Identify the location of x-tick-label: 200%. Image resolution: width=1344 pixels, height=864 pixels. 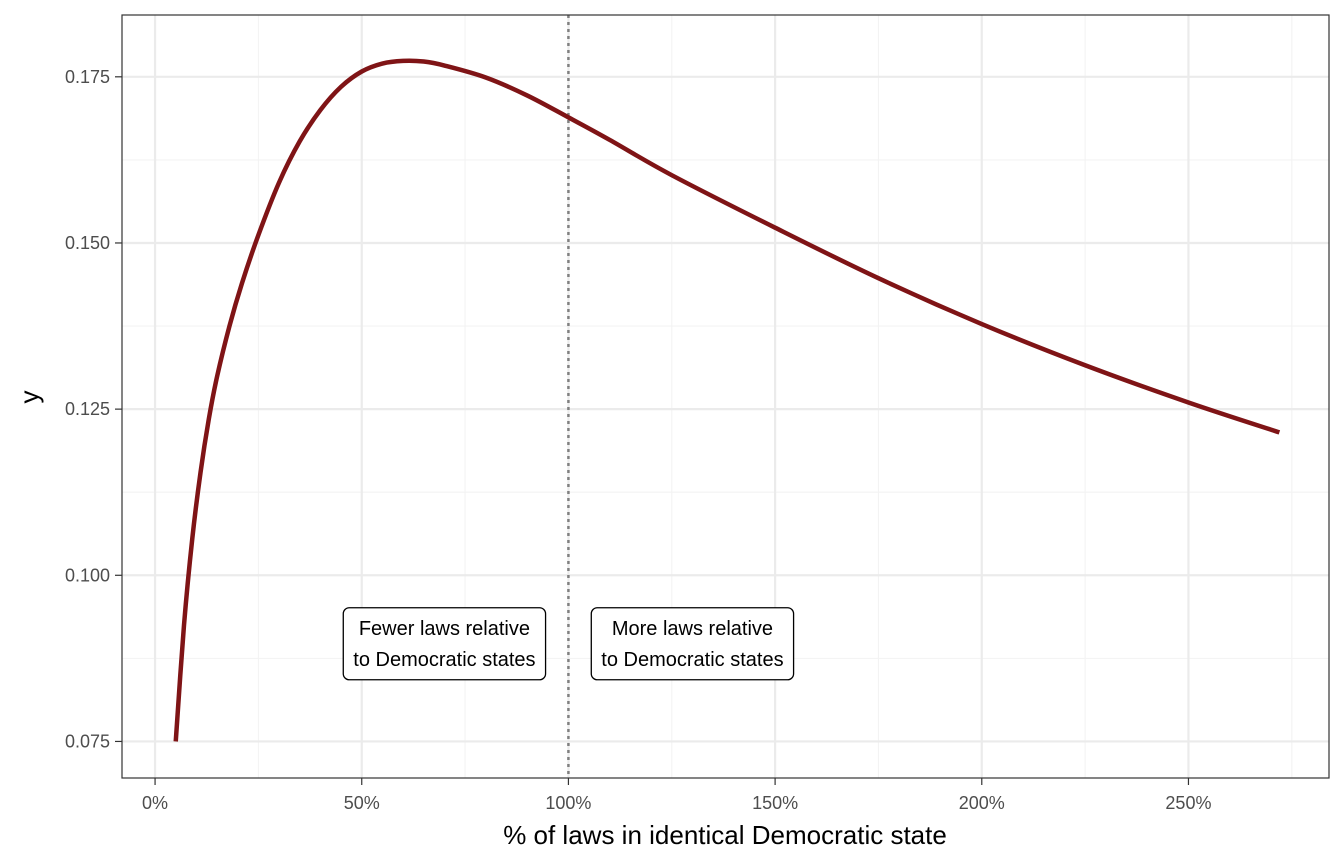
(982, 803).